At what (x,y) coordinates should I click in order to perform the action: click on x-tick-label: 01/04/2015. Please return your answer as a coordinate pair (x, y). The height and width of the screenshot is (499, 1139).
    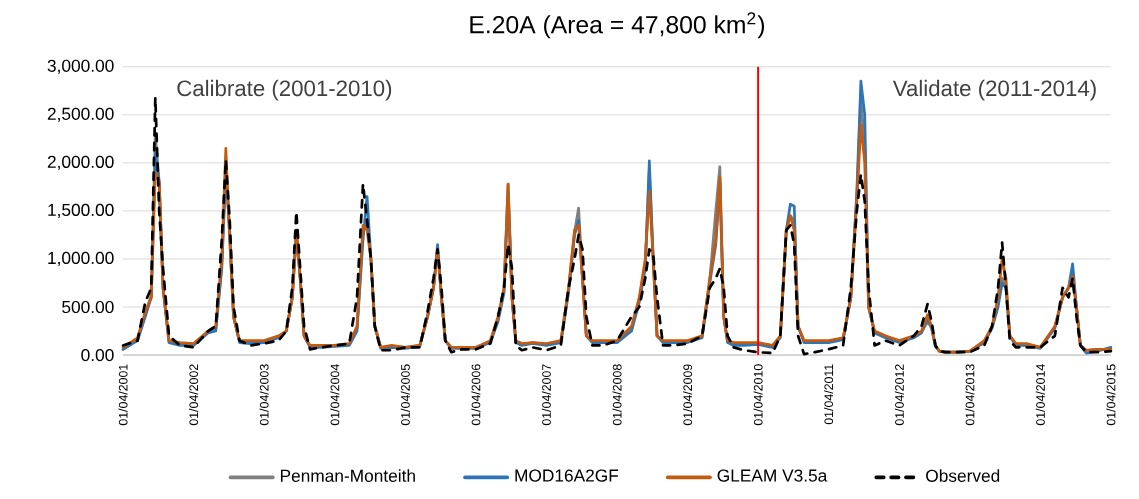
    Looking at the image, I should click on (1111, 395).